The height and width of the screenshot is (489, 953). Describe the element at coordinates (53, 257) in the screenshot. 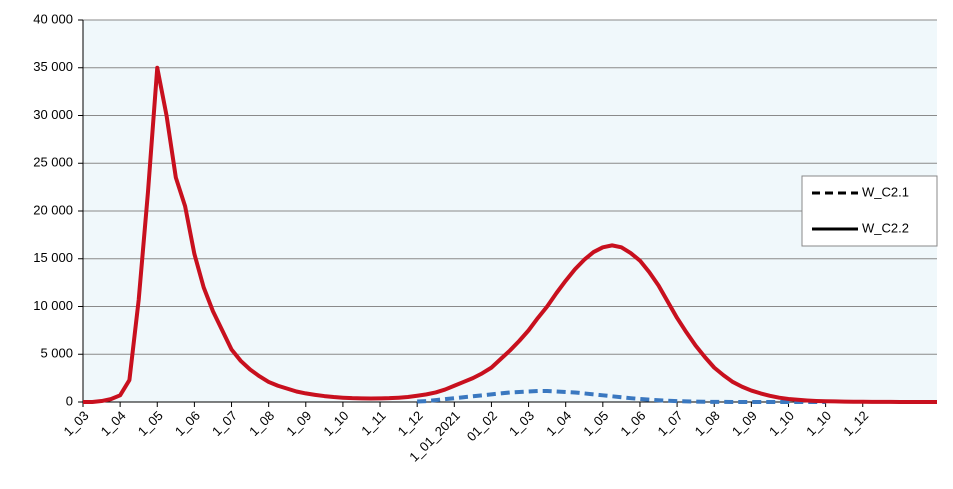

I see `y-tick-label: 15 000` at that location.